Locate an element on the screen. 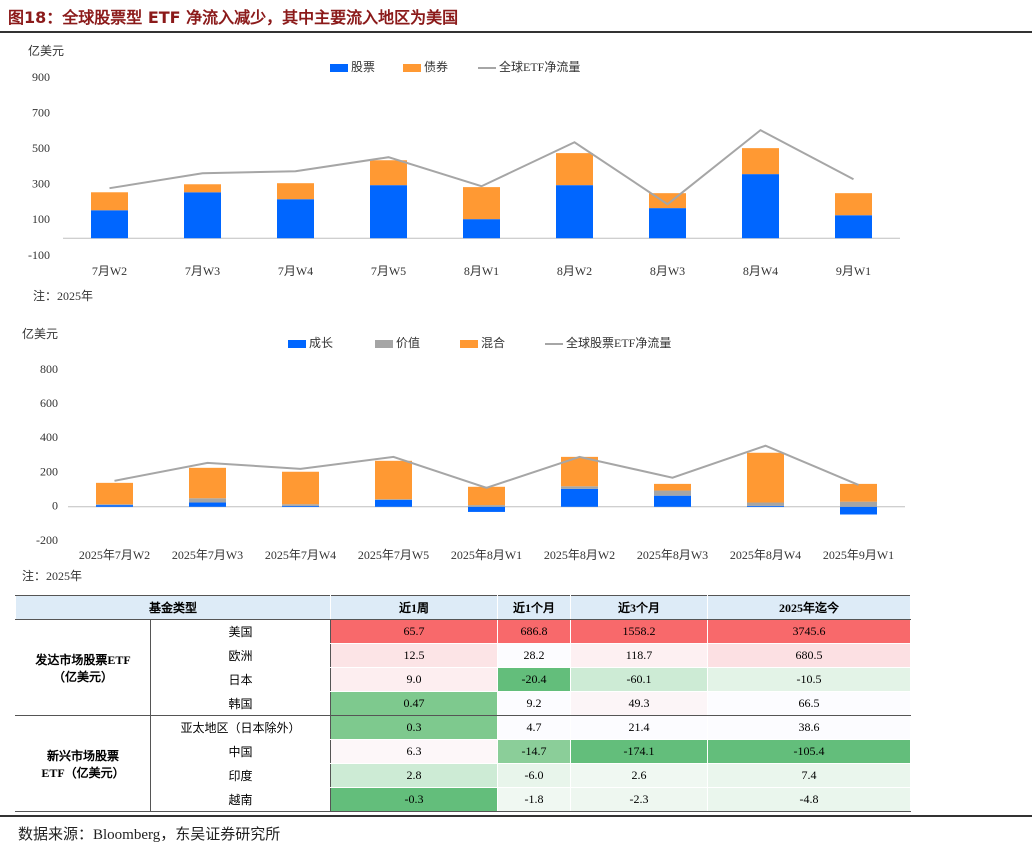  table-row: 新兴市场股票 ETF（亿美元） 亚太地区（日本除外） 0.3 4.7 21.4 38.6 is located at coordinates (463, 763).